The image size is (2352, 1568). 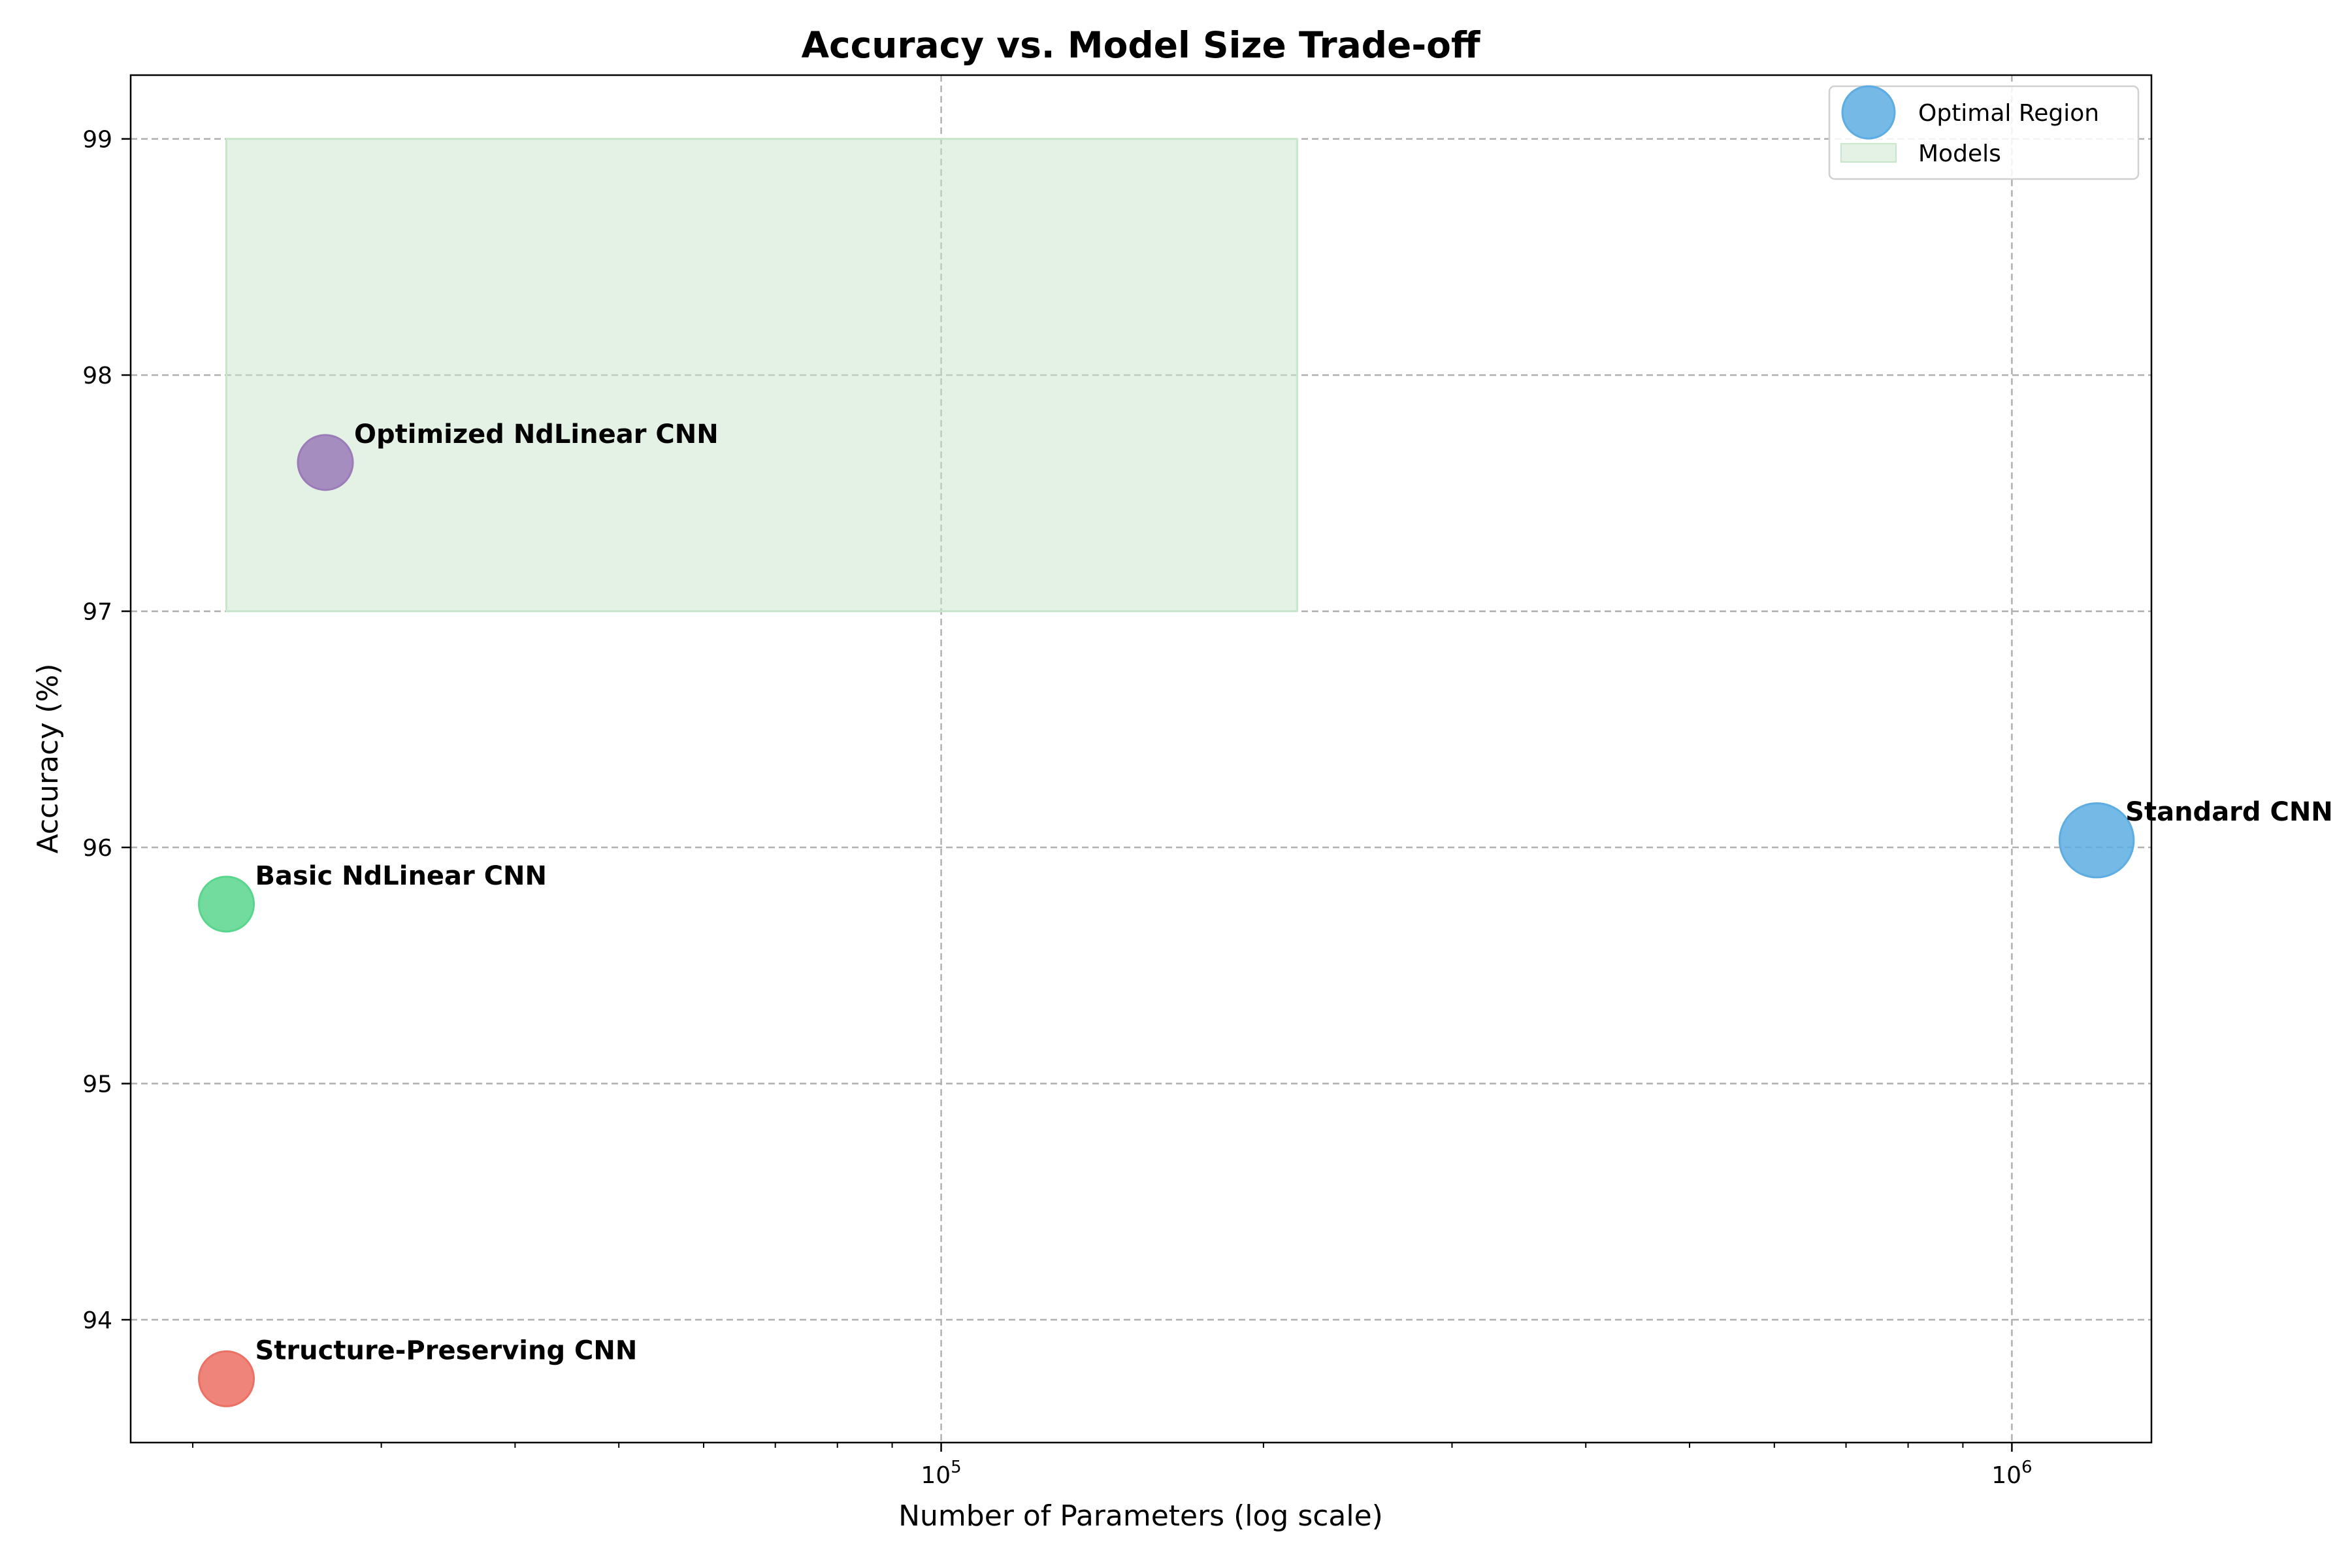 What do you see at coordinates (97, 1084) in the screenshot?
I see `y-tick-label: 95` at bounding box center [97, 1084].